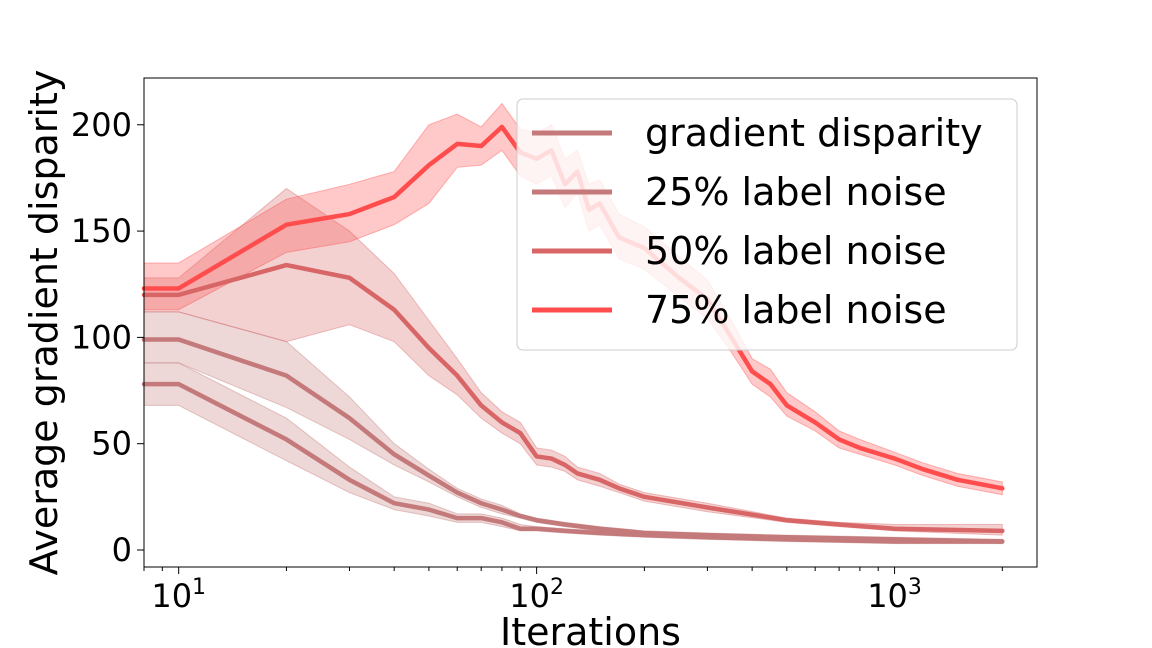  Describe the element at coordinates (796, 310) in the screenshot. I see `legend-label-75pct-label-noise: 75% label noise` at that location.